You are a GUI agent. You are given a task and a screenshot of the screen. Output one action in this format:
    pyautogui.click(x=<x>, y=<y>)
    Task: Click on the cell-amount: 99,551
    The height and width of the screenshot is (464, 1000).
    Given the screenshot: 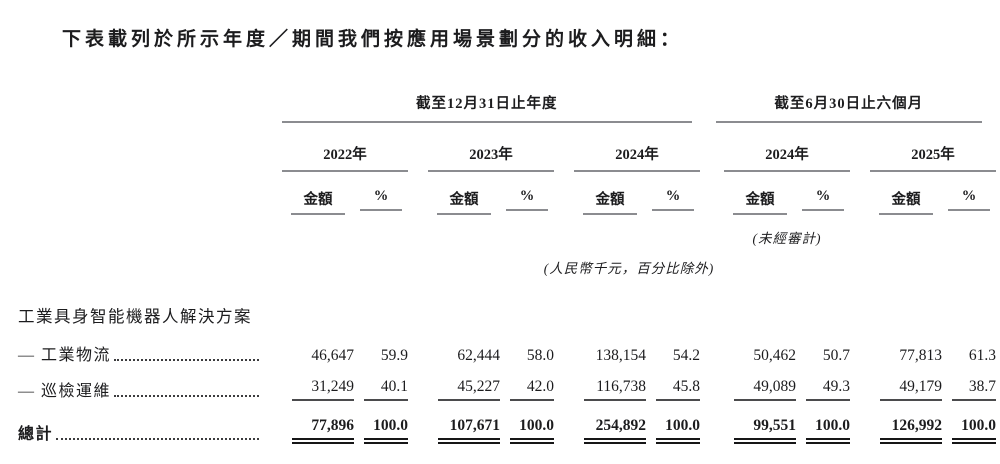 What is the action you would take?
    pyautogui.click(x=760, y=430)
    